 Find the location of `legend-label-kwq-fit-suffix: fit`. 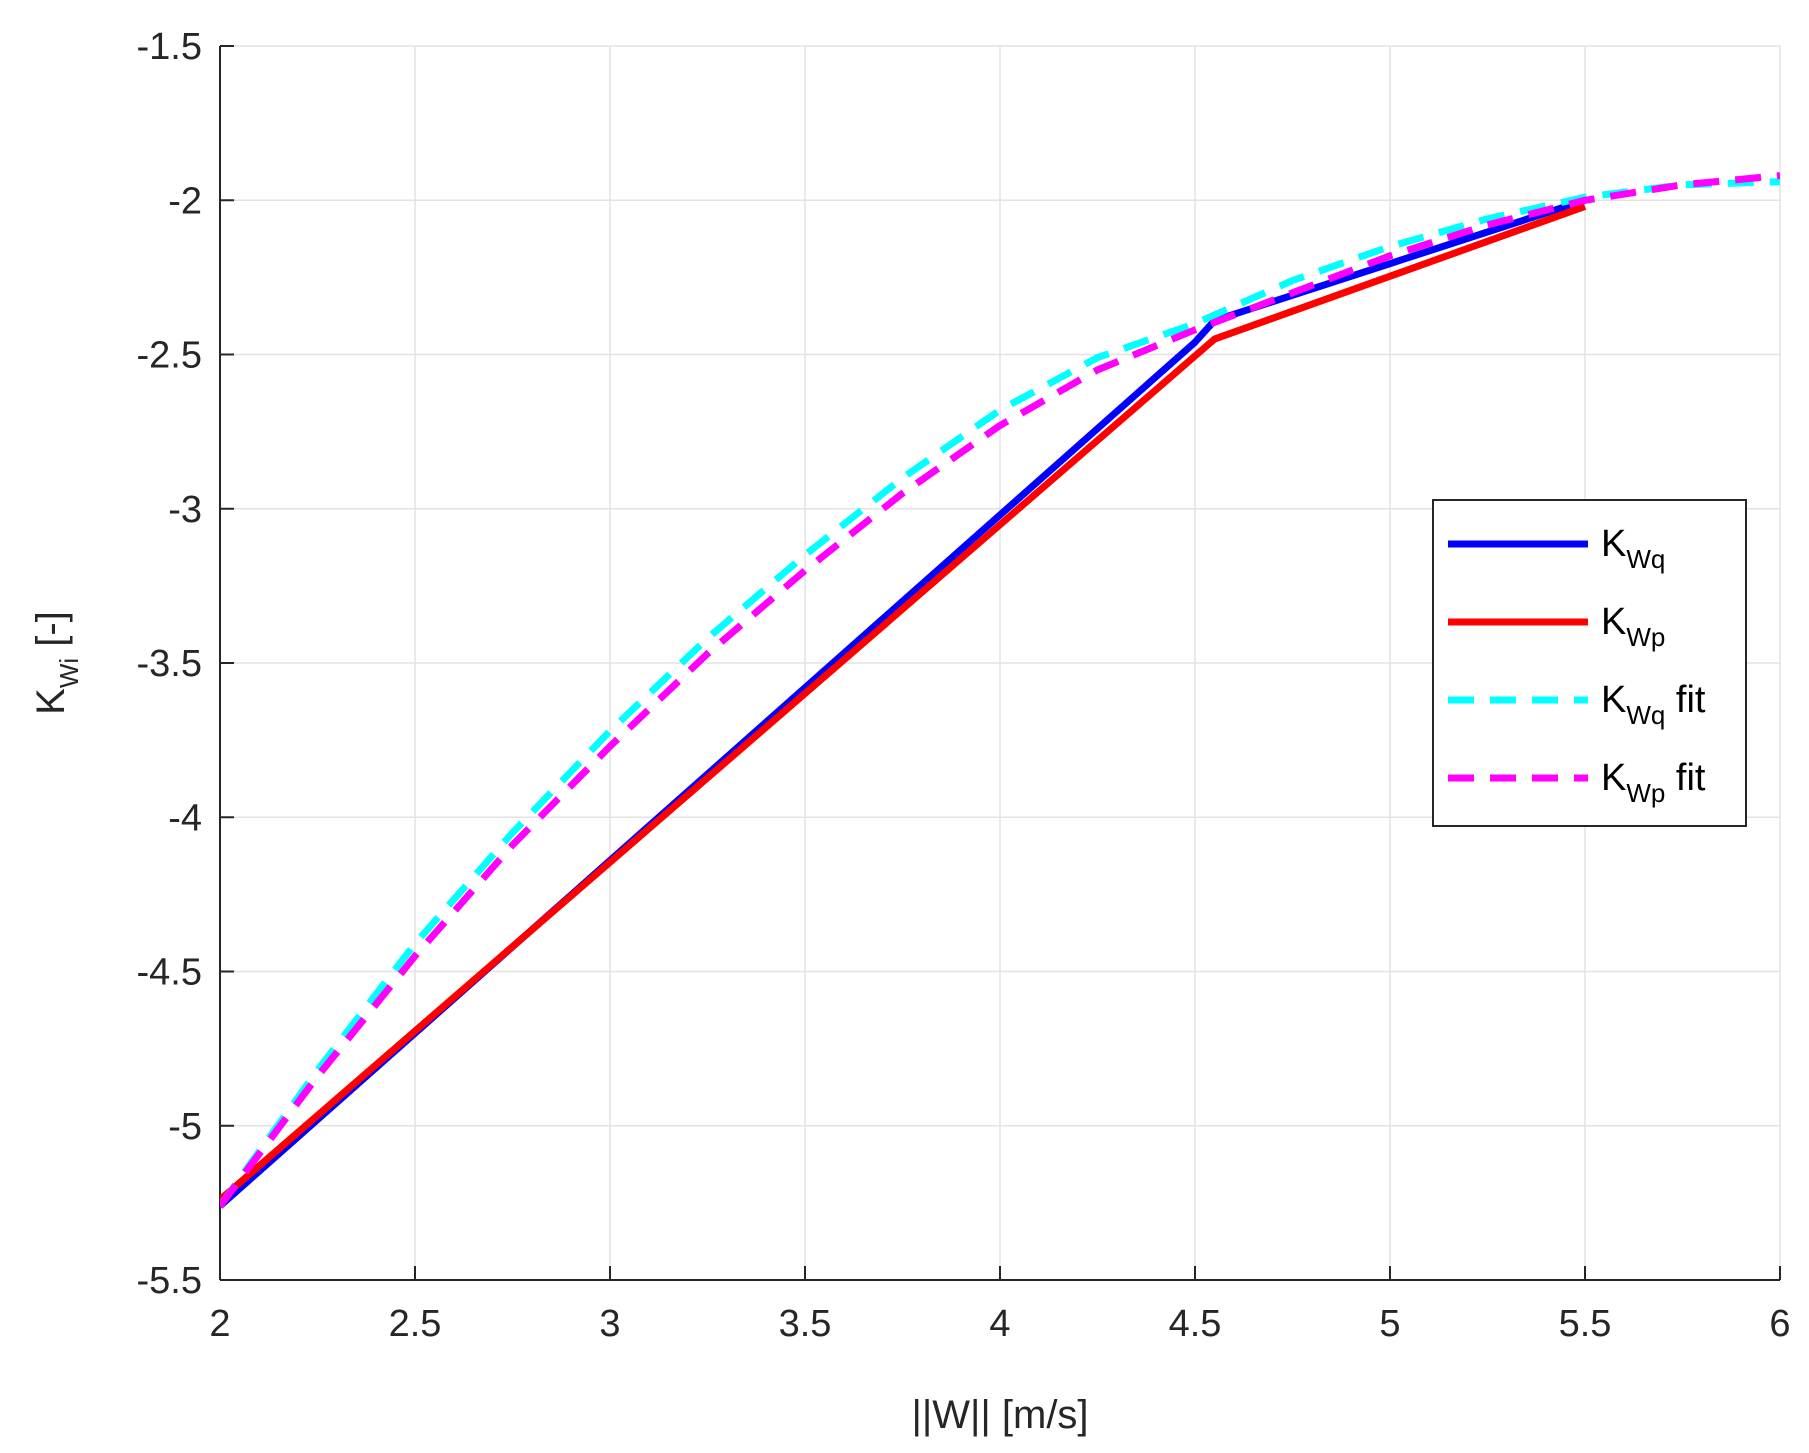

legend-label-kwq-fit-suffix: fit is located at coordinates (1685, 700).